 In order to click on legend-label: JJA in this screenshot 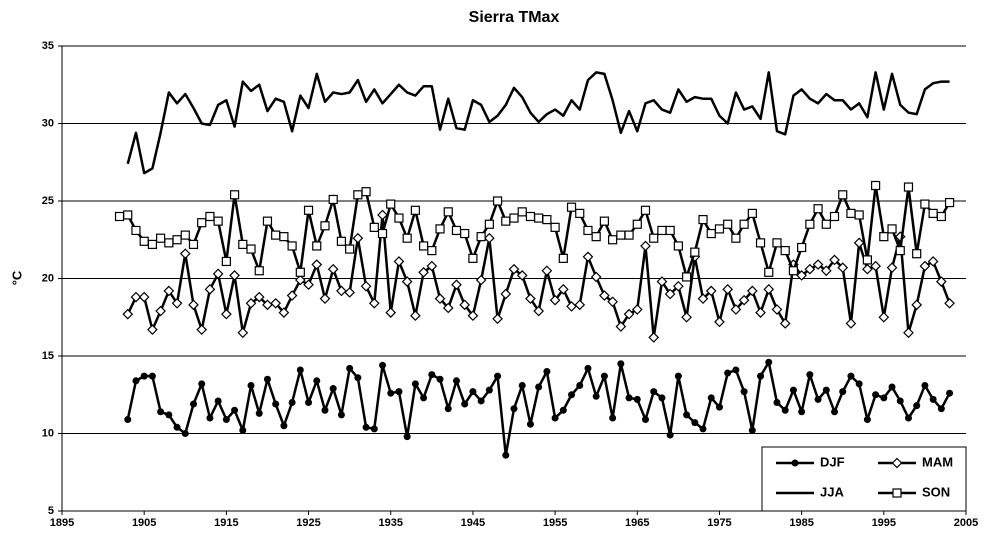, I will do `click(832, 491)`.